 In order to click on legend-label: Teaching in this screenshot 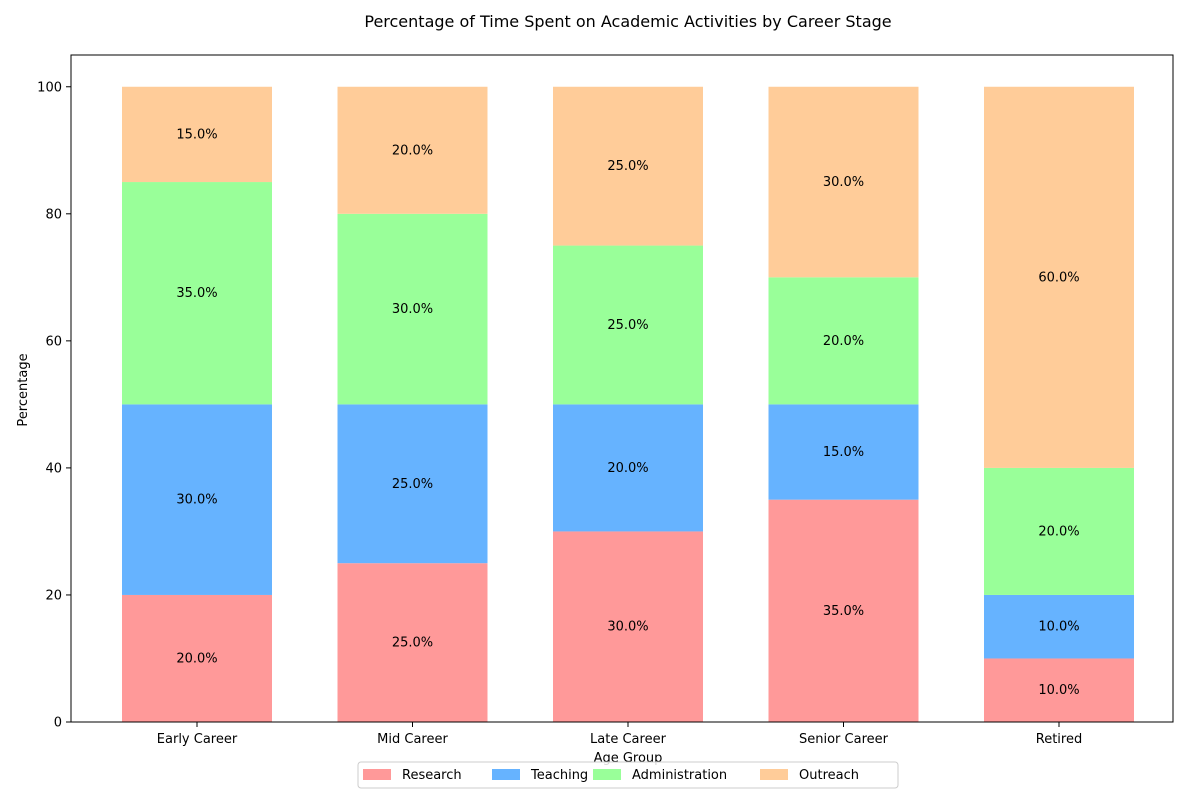, I will do `click(559, 775)`.